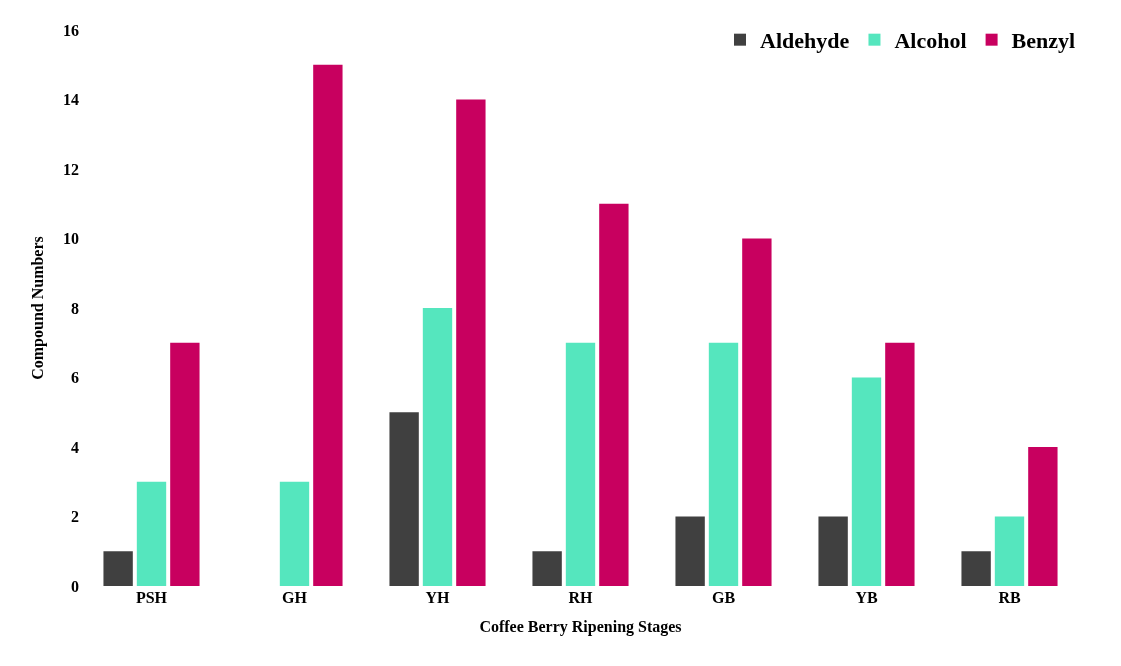 The image size is (1121, 666). Describe the element at coordinates (75, 447) in the screenshot. I see `y-tick-label: 4` at that location.